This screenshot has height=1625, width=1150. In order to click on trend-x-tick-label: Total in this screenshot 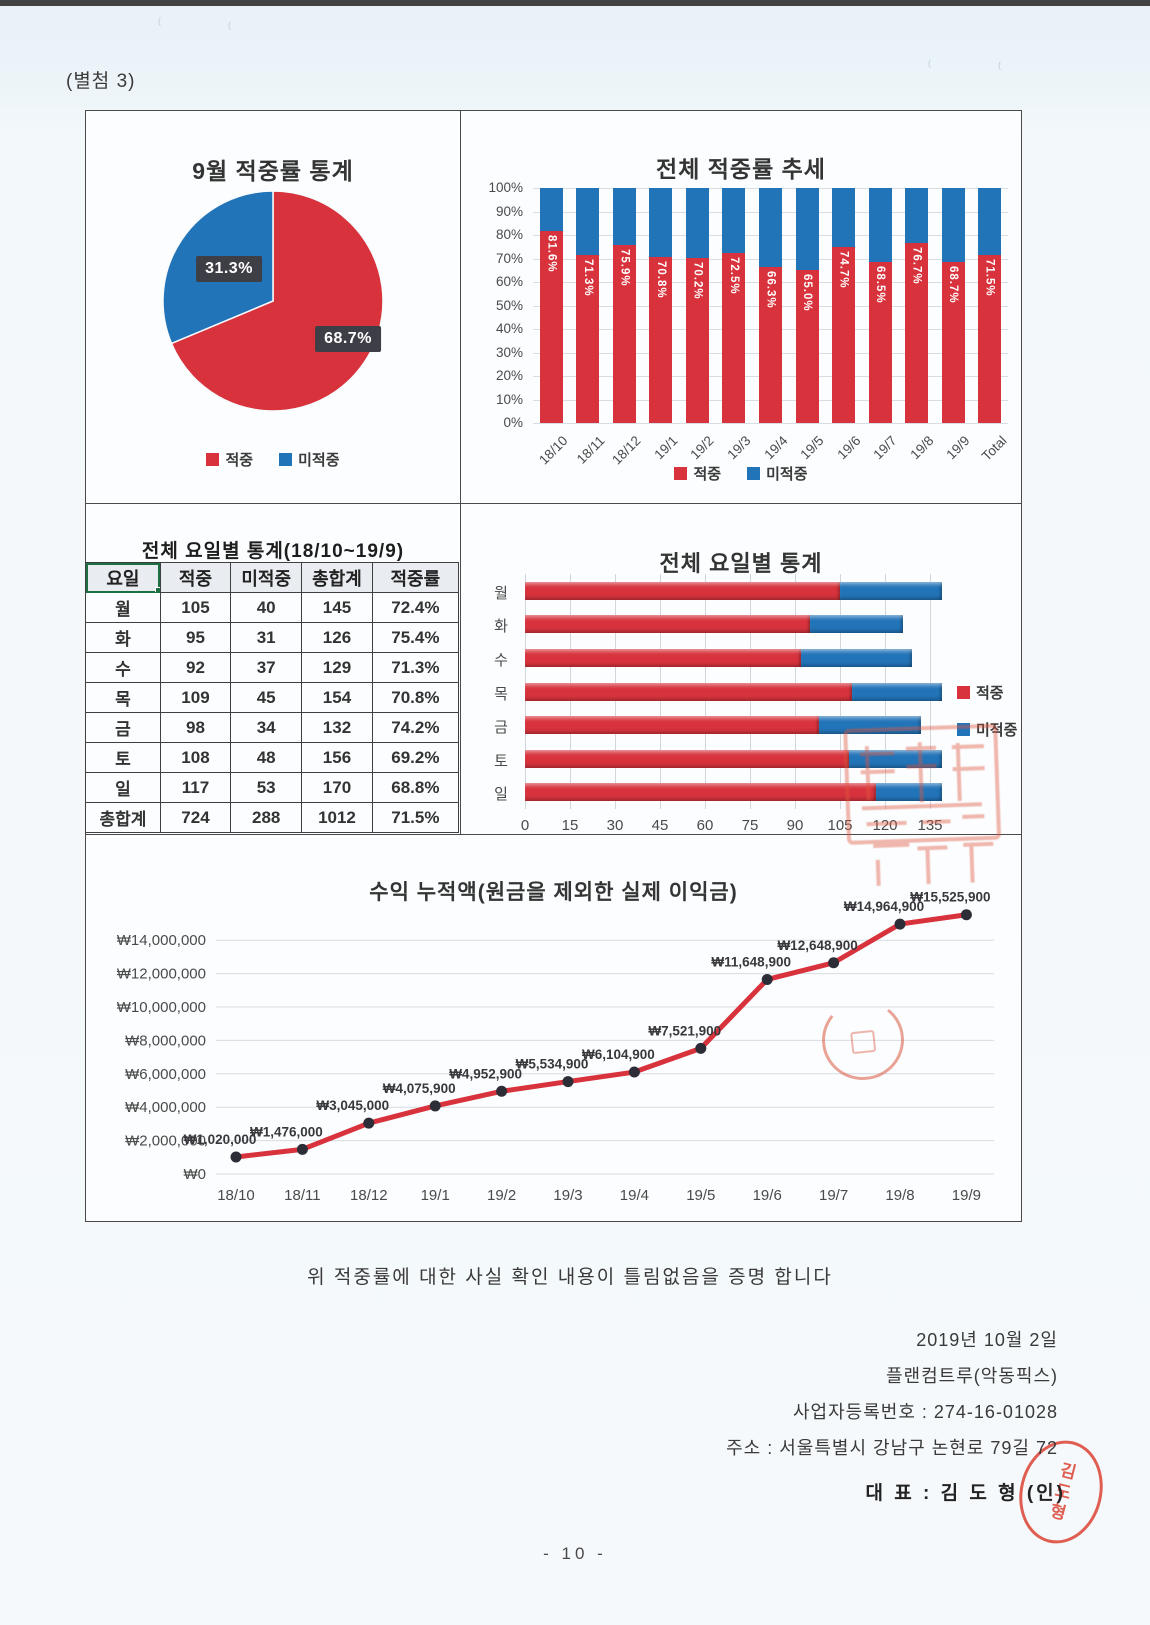, I will do `click(994, 448)`.